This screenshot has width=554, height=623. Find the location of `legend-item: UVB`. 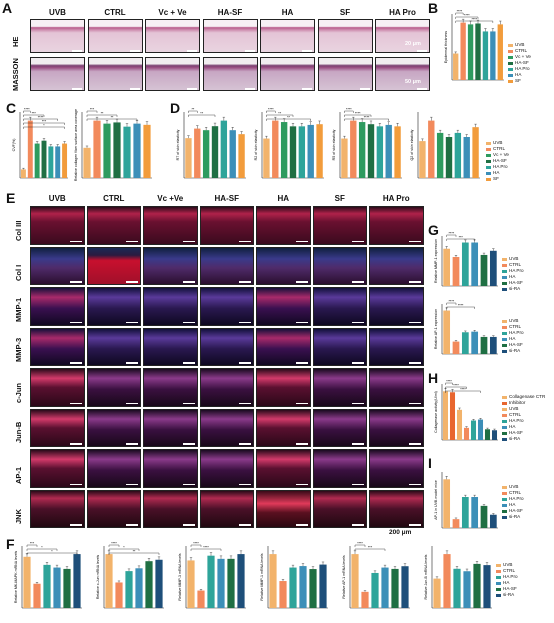

legend-item: UVB is located at coordinates (513, 321).